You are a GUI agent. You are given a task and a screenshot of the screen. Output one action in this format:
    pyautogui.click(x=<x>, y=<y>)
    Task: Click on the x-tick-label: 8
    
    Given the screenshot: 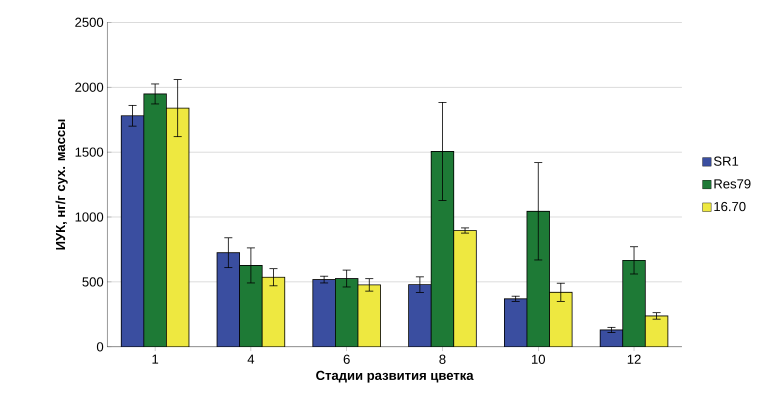 What is the action you would take?
    pyautogui.click(x=442, y=359)
    